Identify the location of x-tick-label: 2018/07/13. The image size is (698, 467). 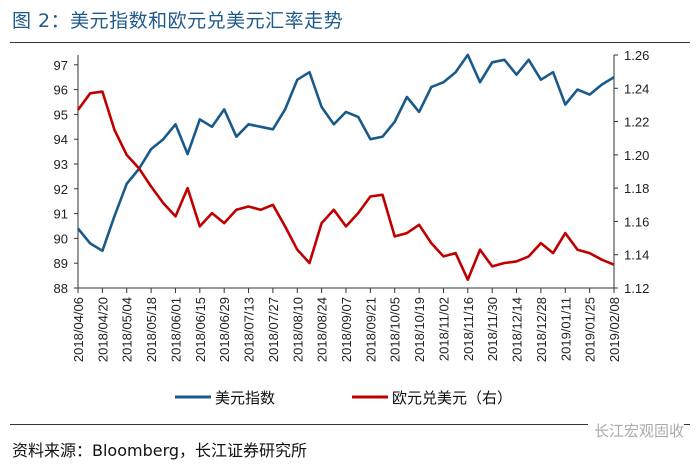
(249, 329).